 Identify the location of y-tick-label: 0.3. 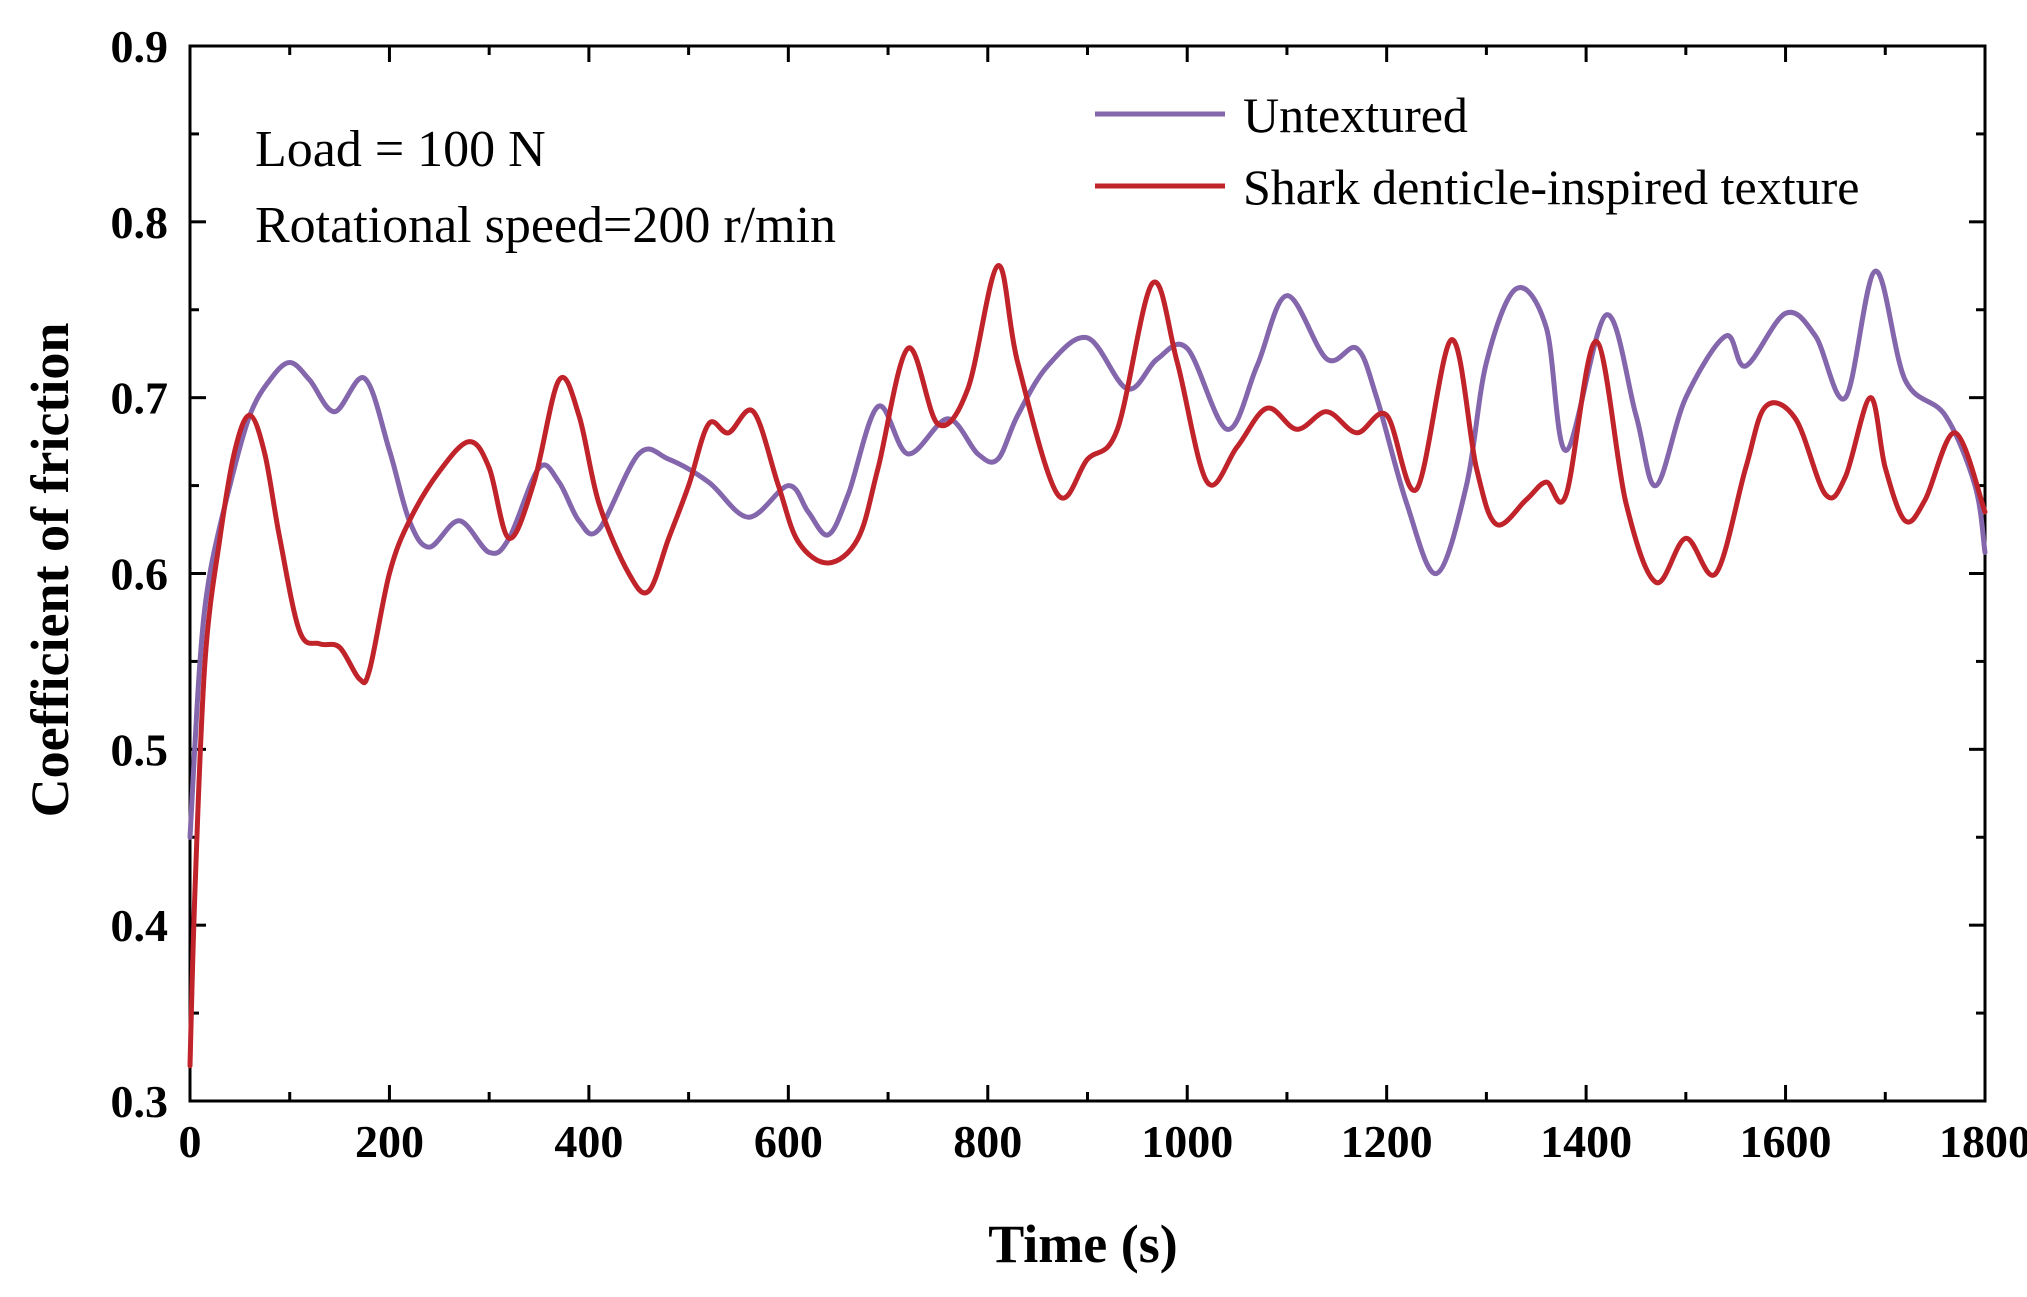
(140, 1101).